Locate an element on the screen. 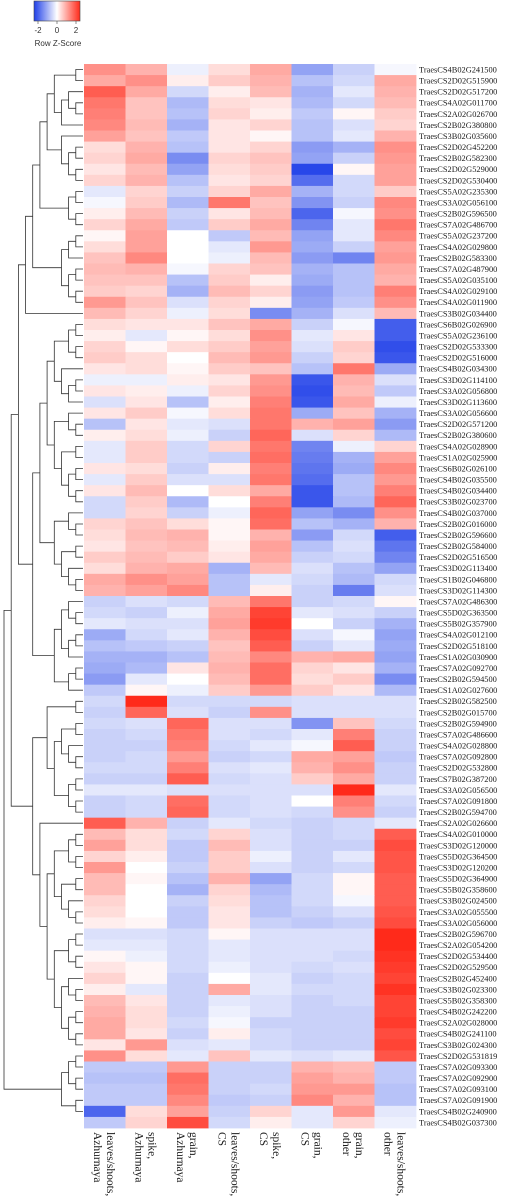 This screenshot has height=1196, width=505. color-key-gradient is located at coordinates (57, 11).